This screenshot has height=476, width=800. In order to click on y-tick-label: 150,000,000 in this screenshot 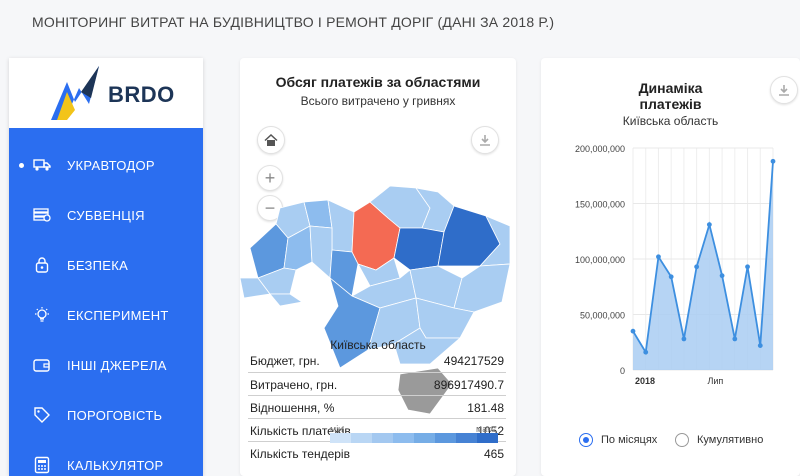, I will do `click(600, 205)`.